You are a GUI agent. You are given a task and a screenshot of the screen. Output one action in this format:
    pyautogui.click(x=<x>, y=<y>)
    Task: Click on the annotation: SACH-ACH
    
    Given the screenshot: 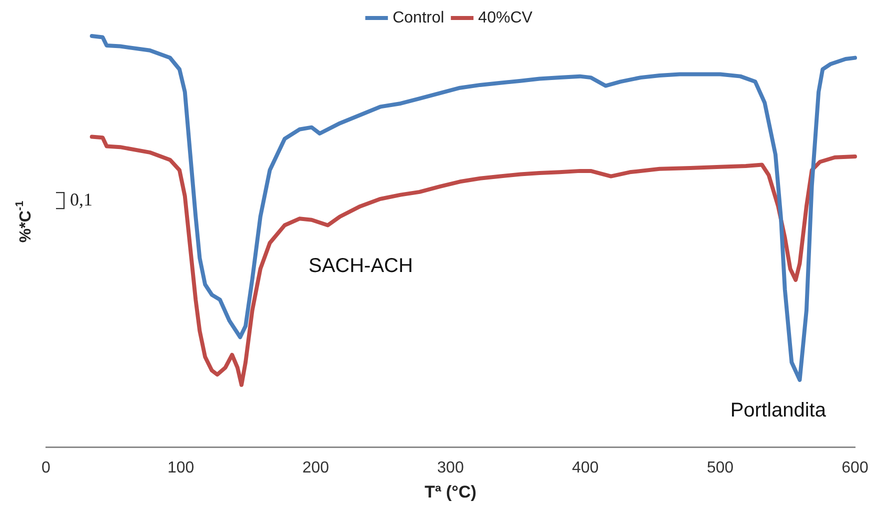 What is the action you would take?
    pyautogui.click(x=360, y=265)
    